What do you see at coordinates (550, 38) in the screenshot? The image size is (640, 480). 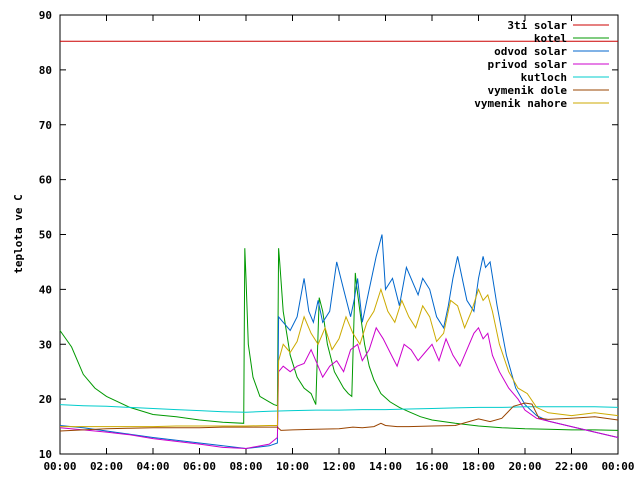 I see `legend-label: kotel` at bounding box center [550, 38].